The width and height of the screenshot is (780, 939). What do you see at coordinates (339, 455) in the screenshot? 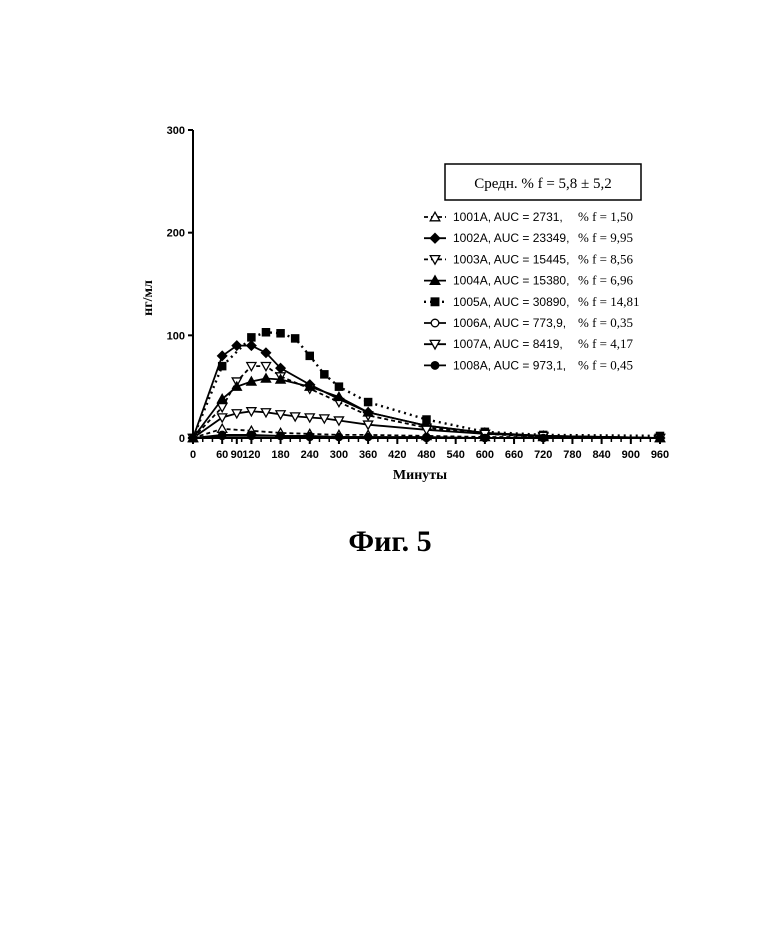
I see `x-tick-label: 300` at bounding box center [339, 455].